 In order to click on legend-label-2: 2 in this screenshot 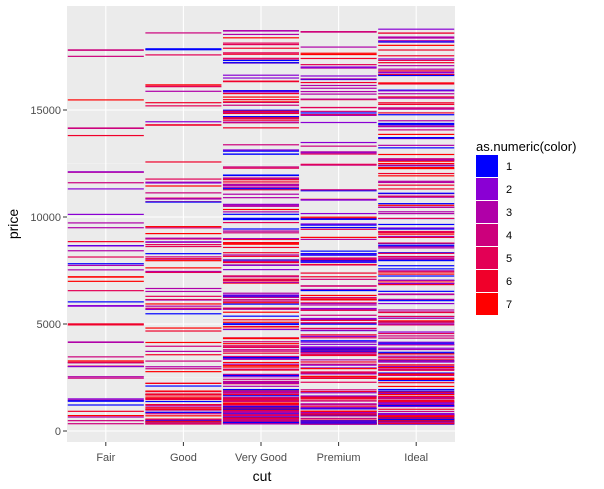, I will do `click(509, 190)`.